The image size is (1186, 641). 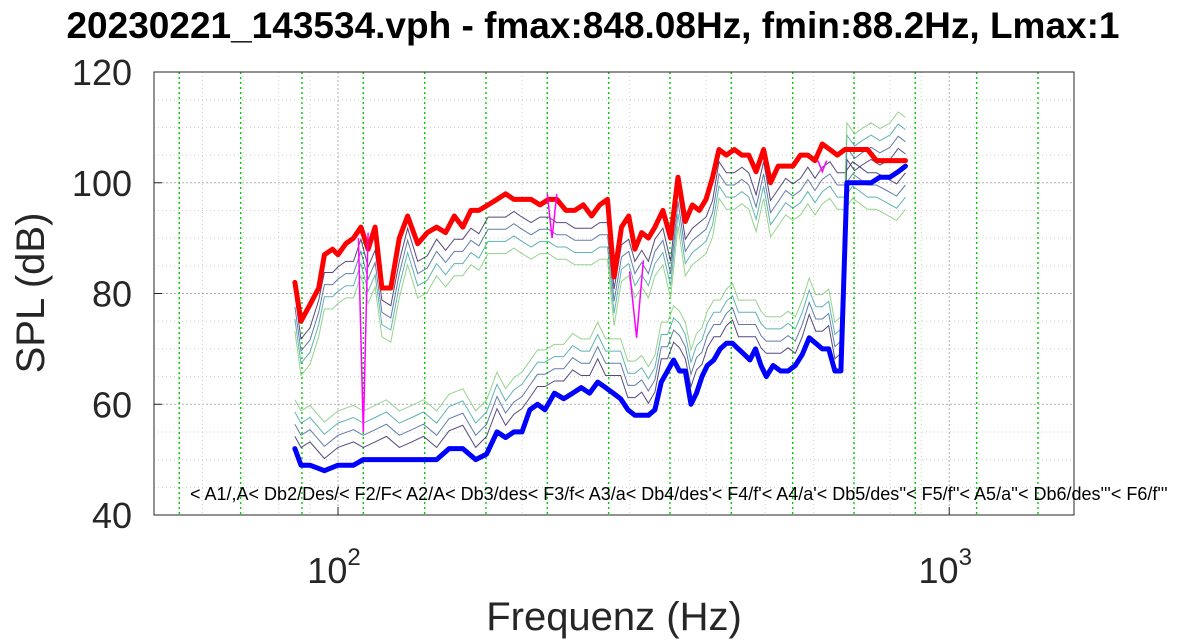 What do you see at coordinates (112, 515) in the screenshot?
I see `y-tick-label: 40` at bounding box center [112, 515].